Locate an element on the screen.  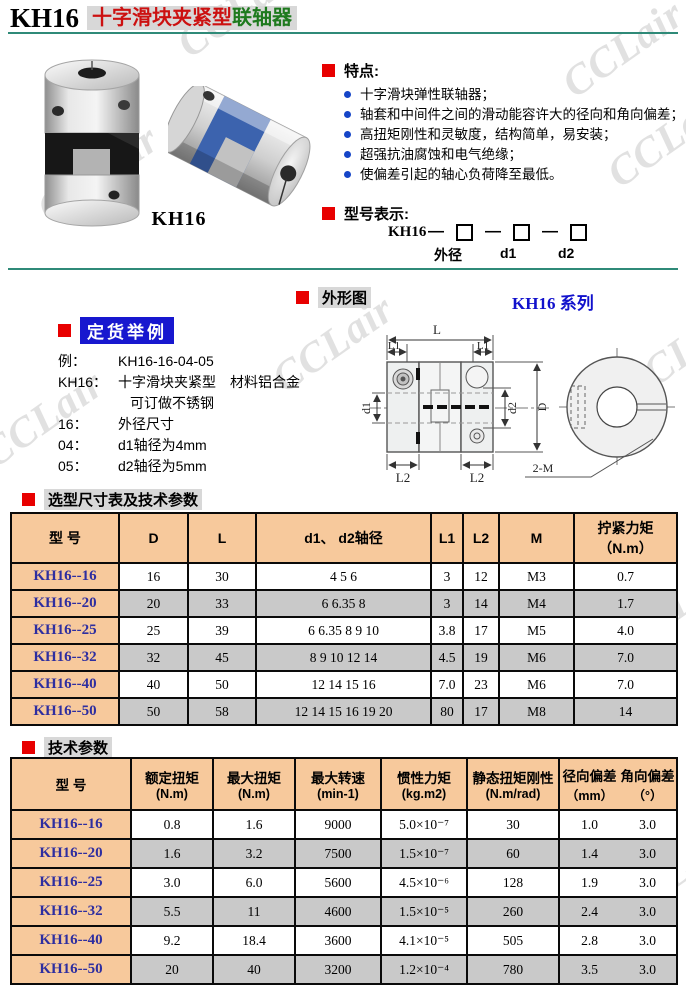
value-cell: 45 is located at coordinates (222, 657).